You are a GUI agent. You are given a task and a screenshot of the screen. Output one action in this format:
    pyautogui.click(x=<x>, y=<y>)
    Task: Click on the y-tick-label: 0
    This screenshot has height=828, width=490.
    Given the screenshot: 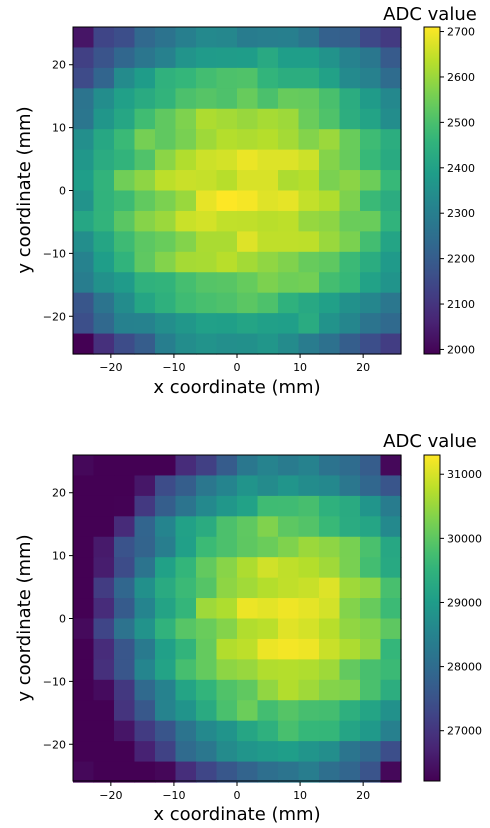 What is the action you would take?
    pyautogui.click(x=62, y=619)
    